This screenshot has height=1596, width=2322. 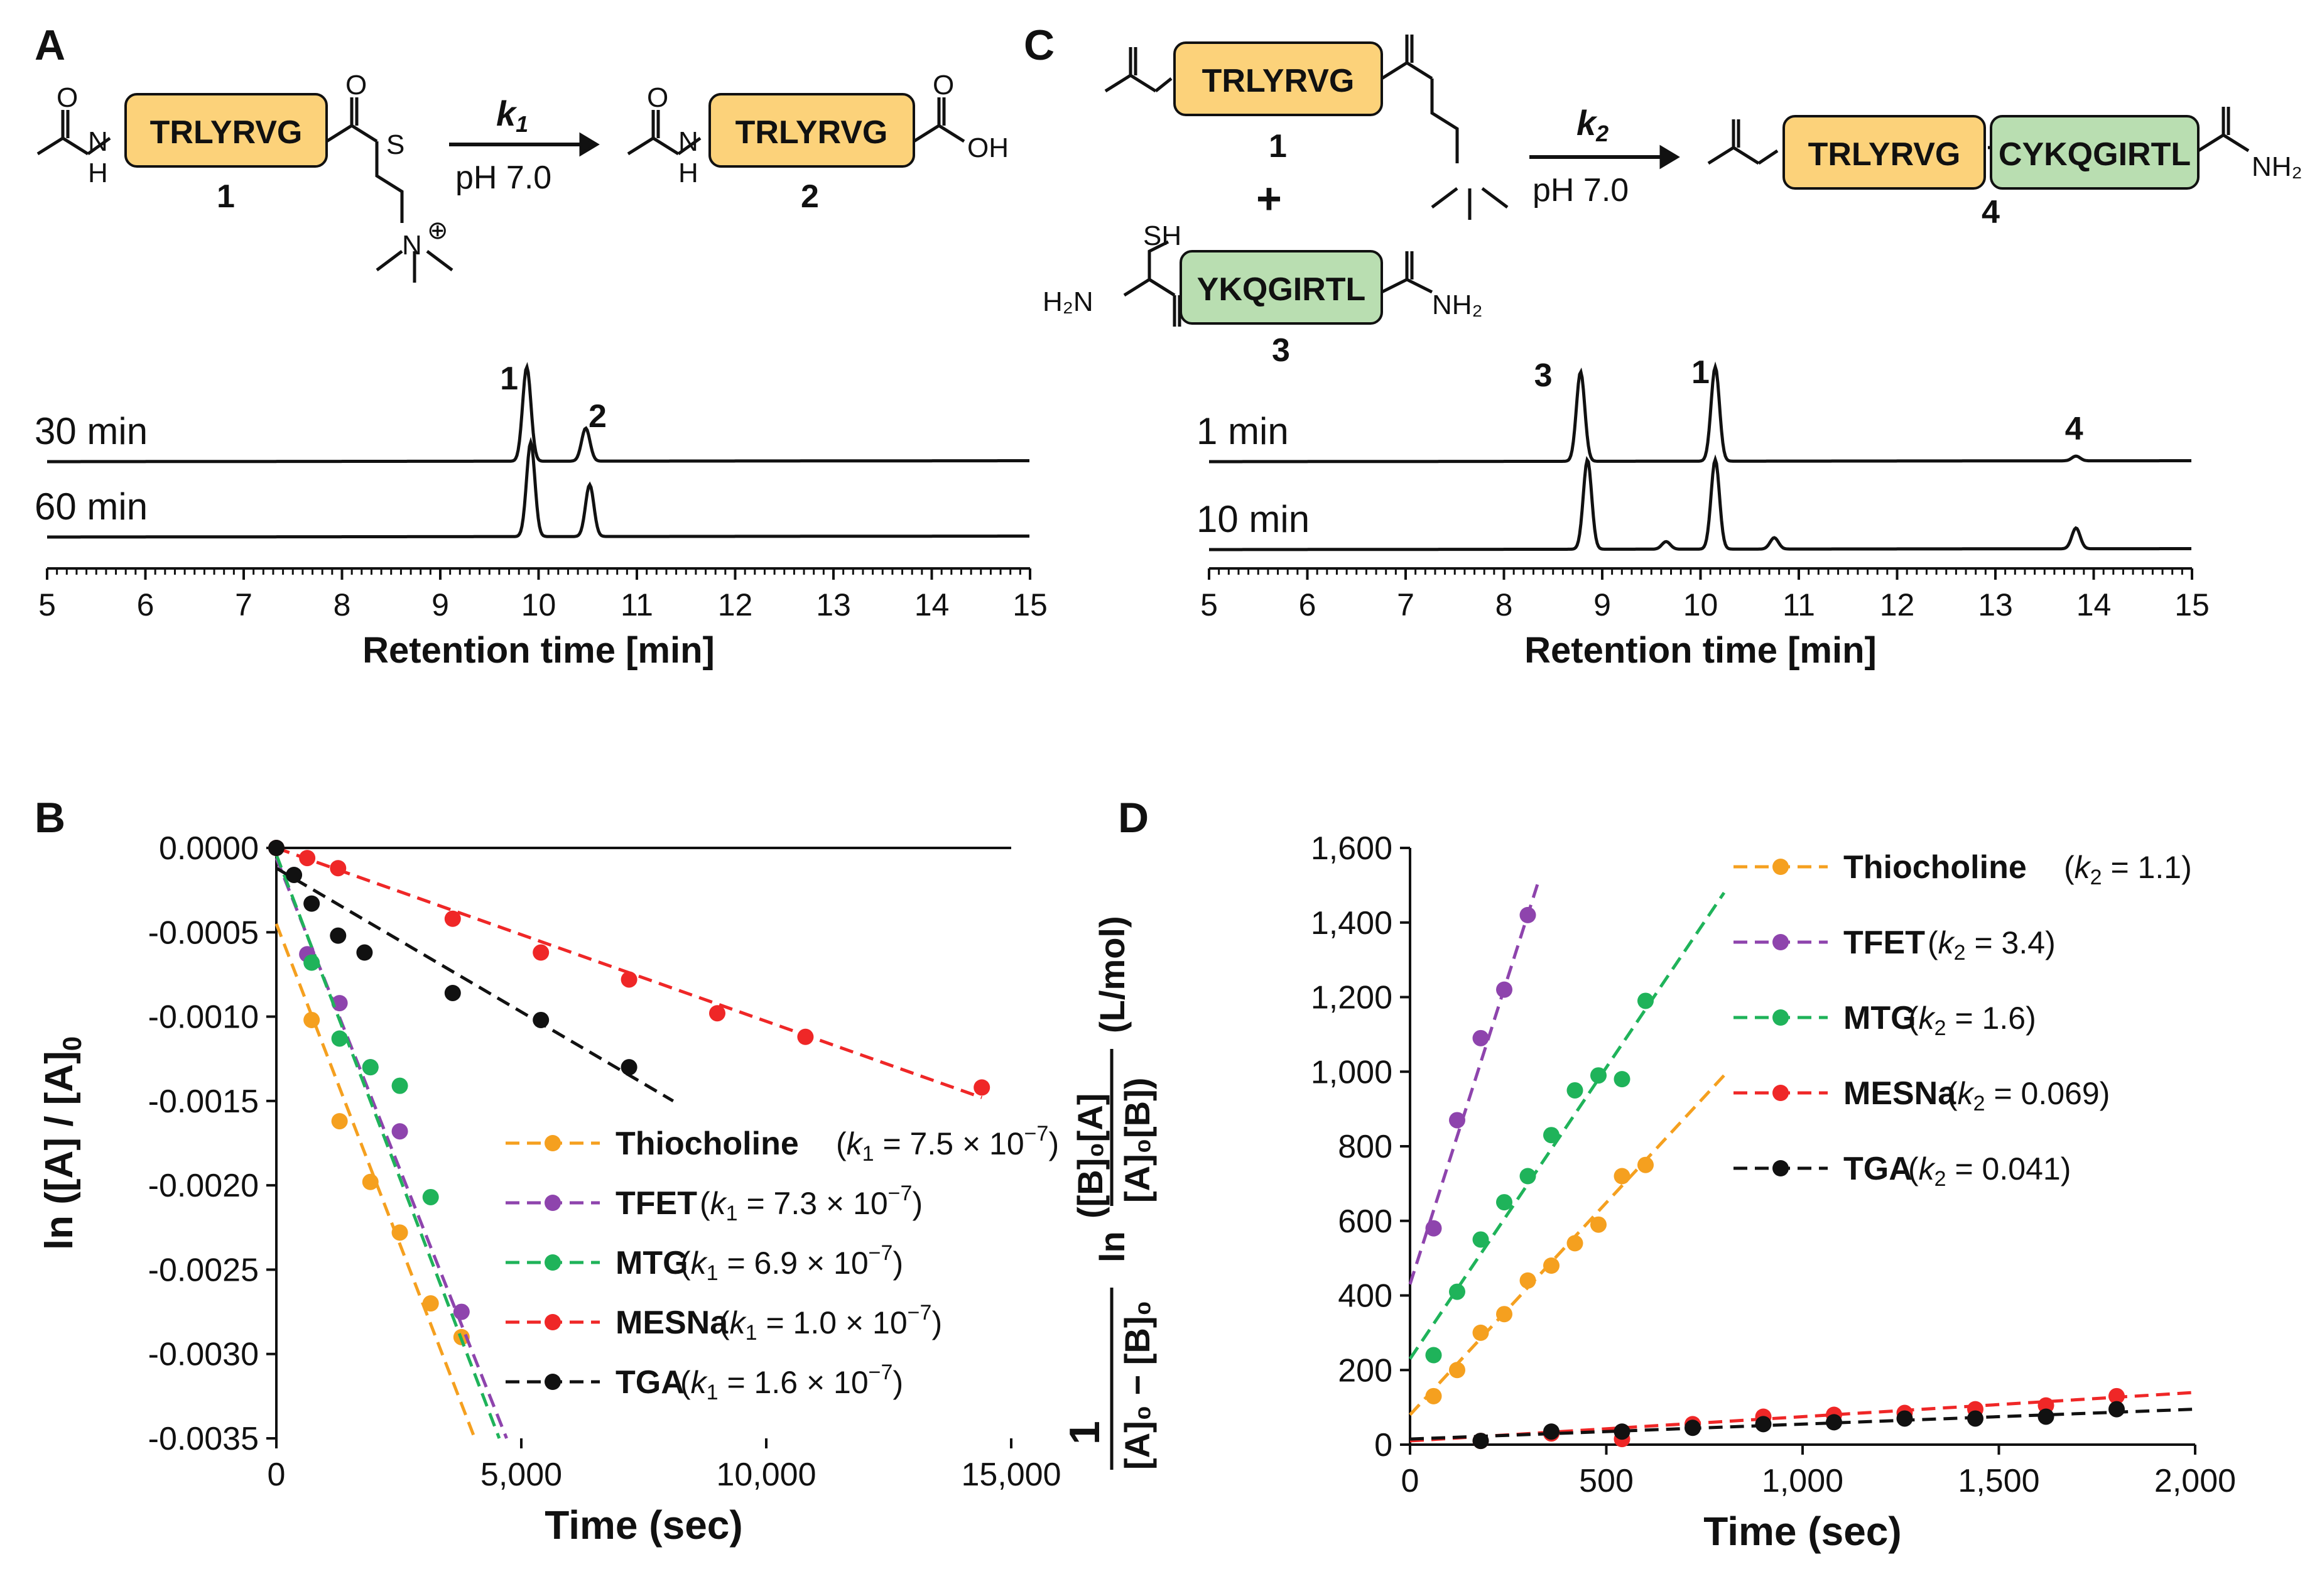 What do you see at coordinates (1242, 431) in the screenshot?
I see `chrom-trace-label: 1 min` at bounding box center [1242, 431].